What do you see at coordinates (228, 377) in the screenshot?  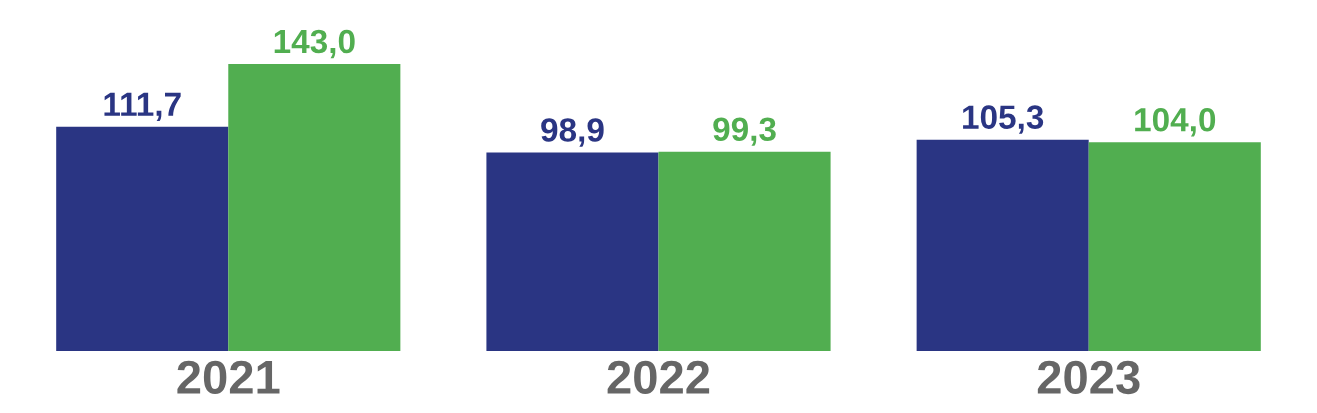 I see `x-tick-label: 2021` at bounding box center [228, 377].